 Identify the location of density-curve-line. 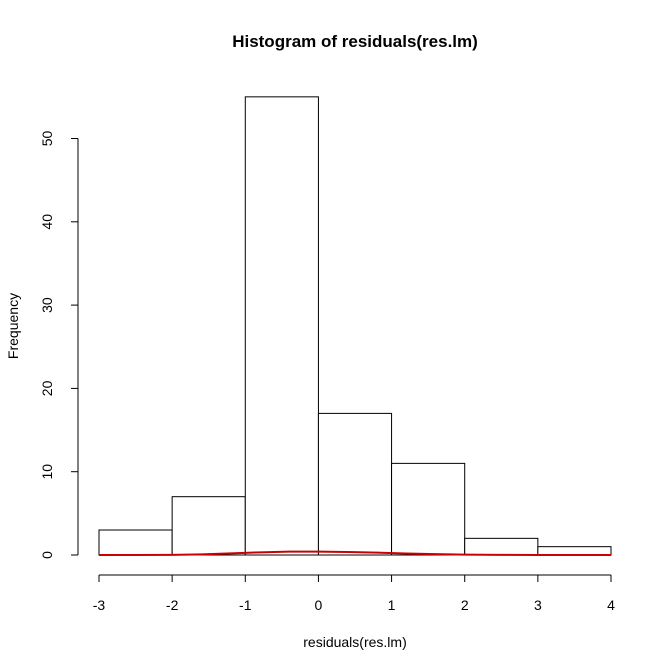
(355, 553).